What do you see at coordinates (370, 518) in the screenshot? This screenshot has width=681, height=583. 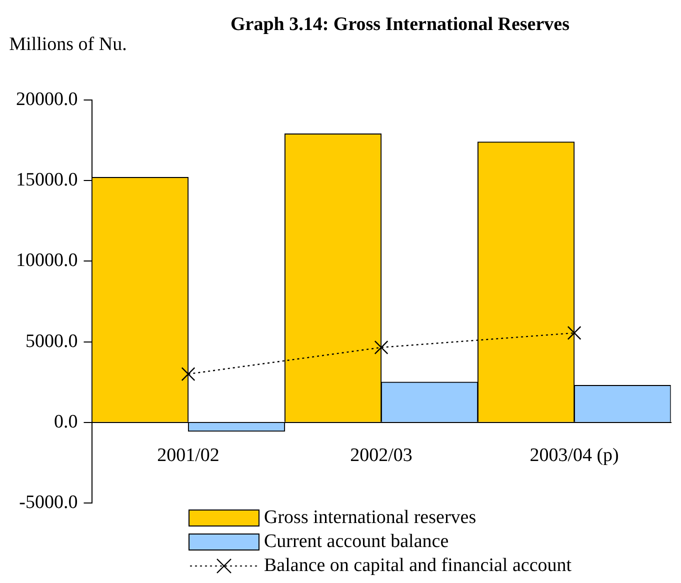 I see `legend-label: Gross international reserves` at bounding box center [370, 518].